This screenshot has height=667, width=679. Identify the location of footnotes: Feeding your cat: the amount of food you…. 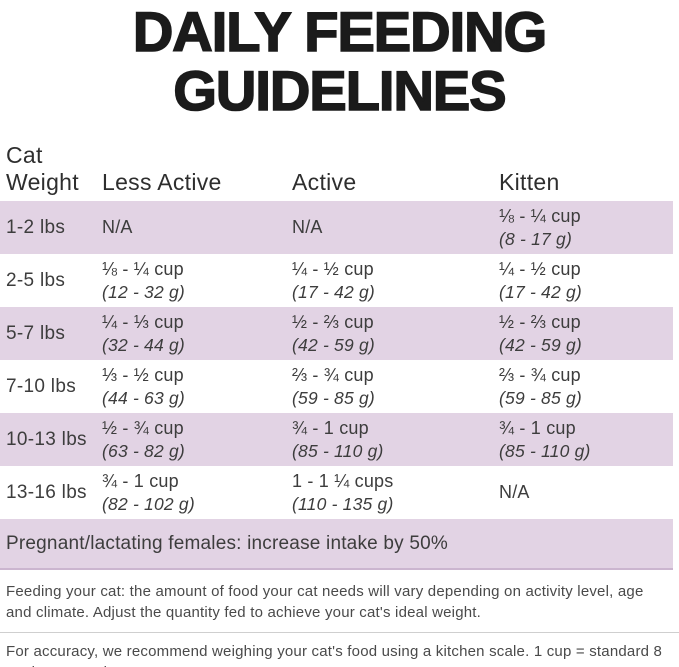
(339, 624).